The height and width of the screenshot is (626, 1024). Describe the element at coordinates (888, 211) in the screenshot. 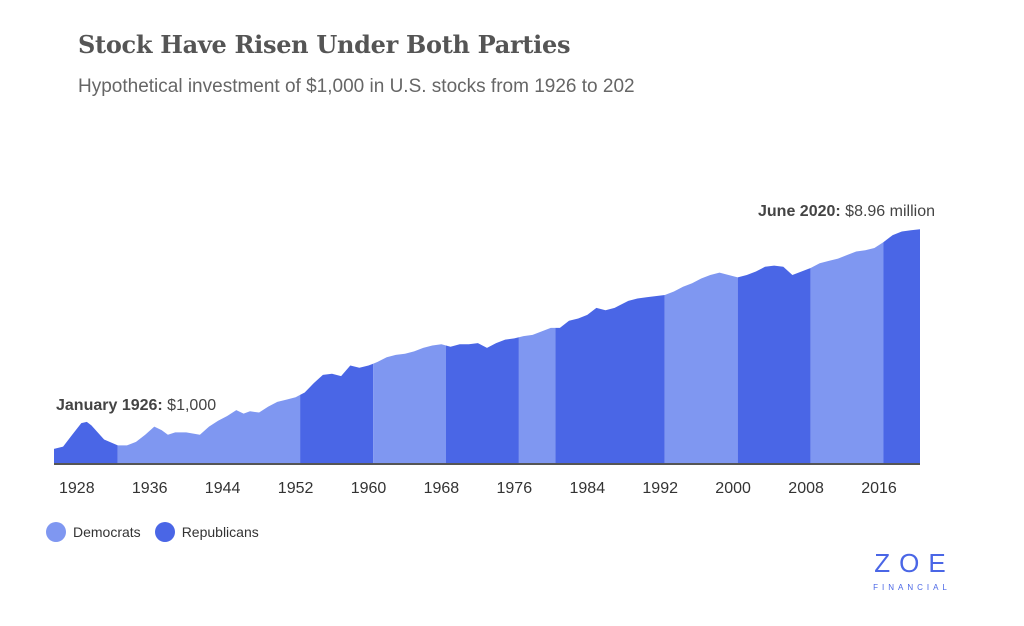

I see `annotation-1-value: $8.96 million` at that location.